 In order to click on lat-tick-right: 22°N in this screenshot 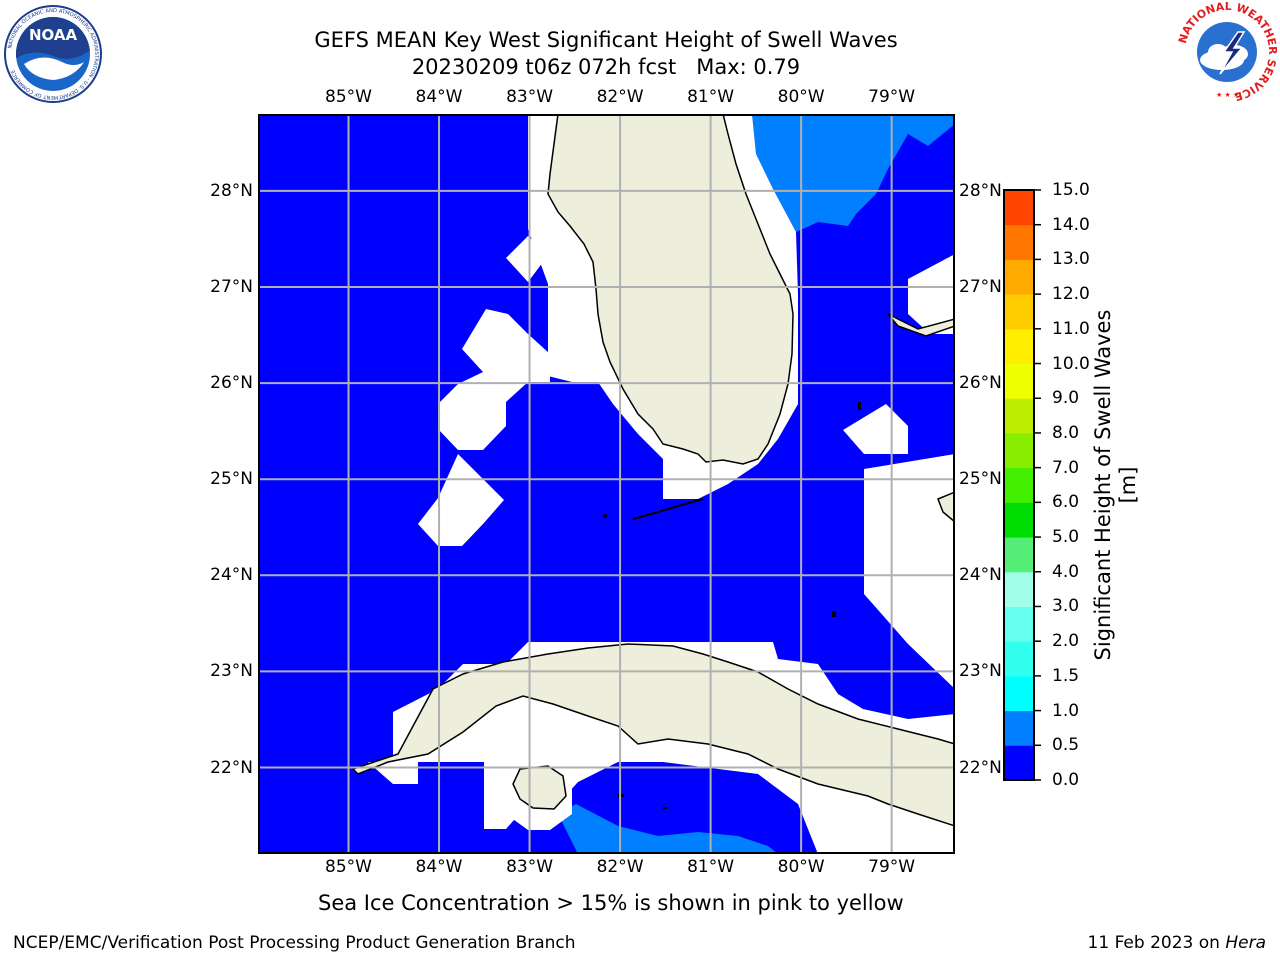, I will do `click(980, 767)`.